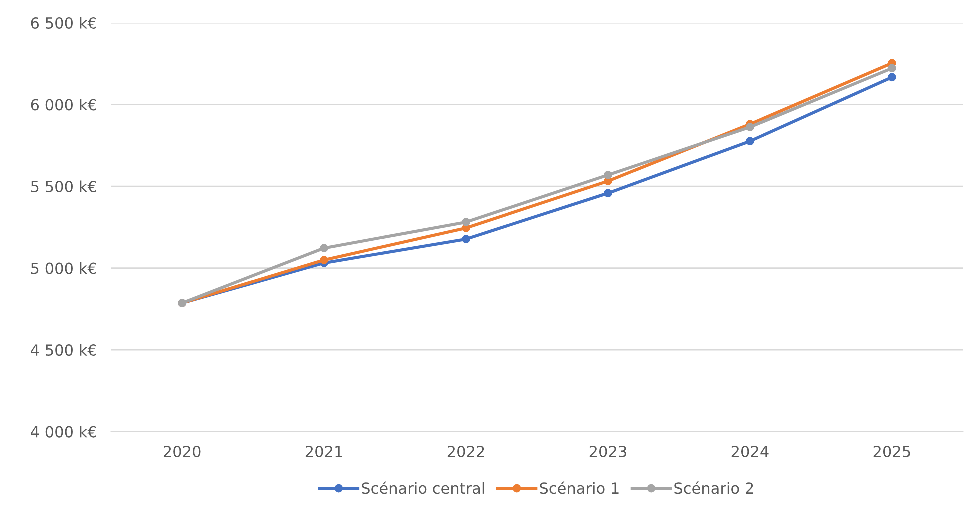 This screenshot has width=968, height=511. I want to click on x-tick-label: 2023, so click(608, 452).